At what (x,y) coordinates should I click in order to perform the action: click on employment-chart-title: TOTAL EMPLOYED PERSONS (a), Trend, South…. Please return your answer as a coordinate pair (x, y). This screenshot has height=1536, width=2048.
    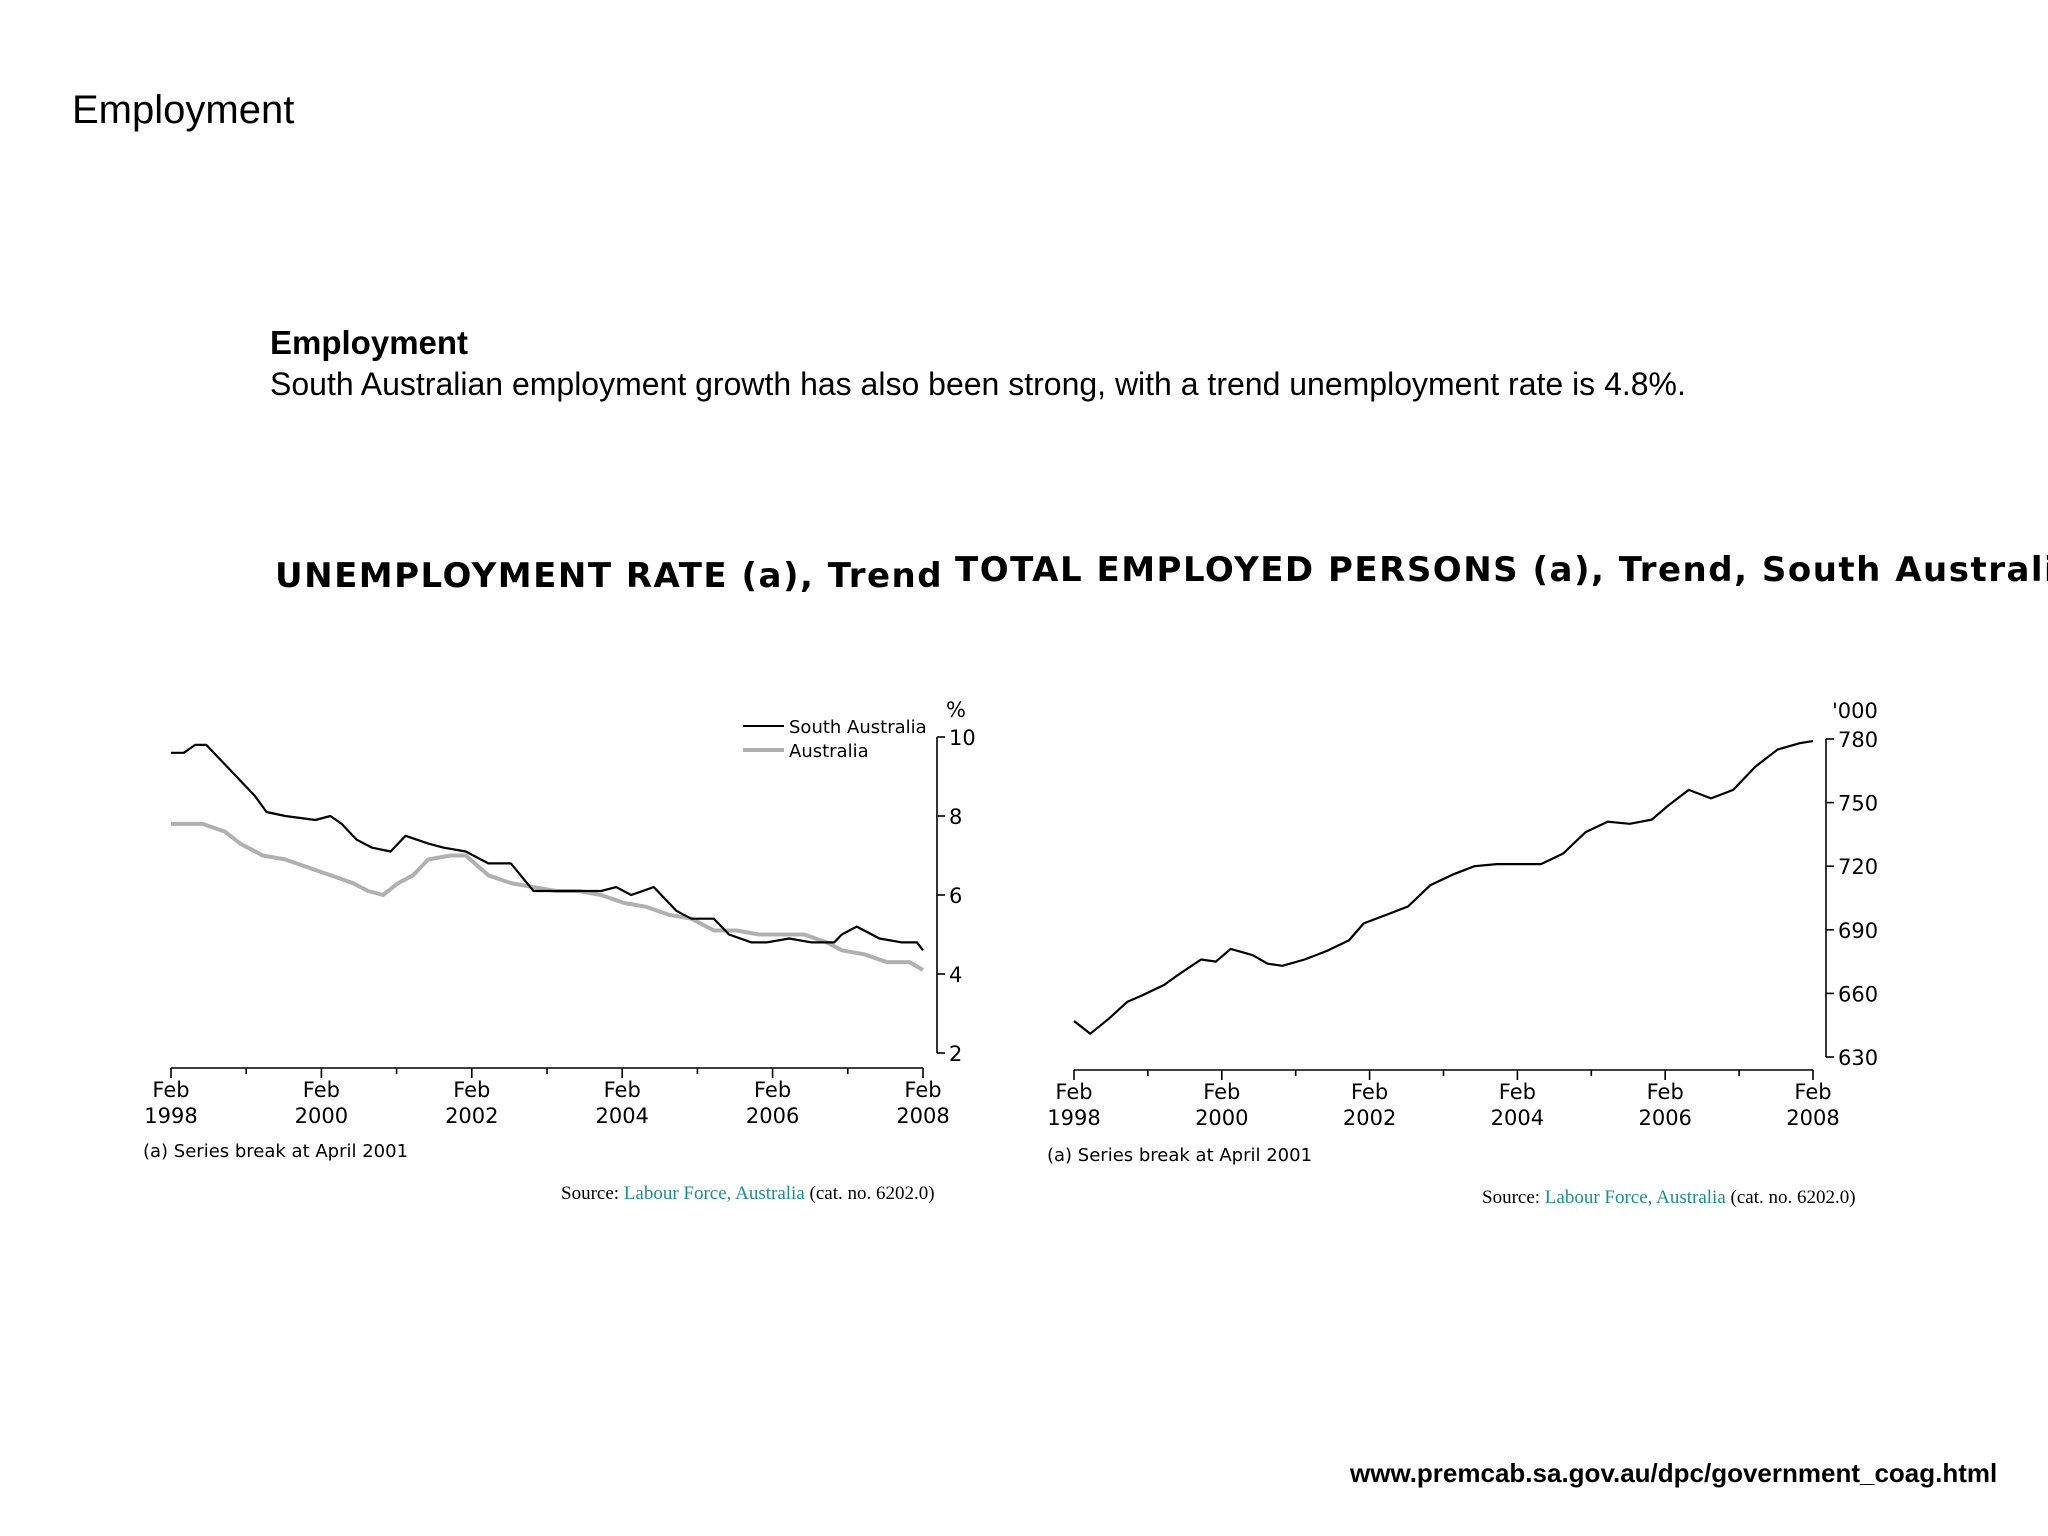
    Looking at the image, I should click on (1501, 570).